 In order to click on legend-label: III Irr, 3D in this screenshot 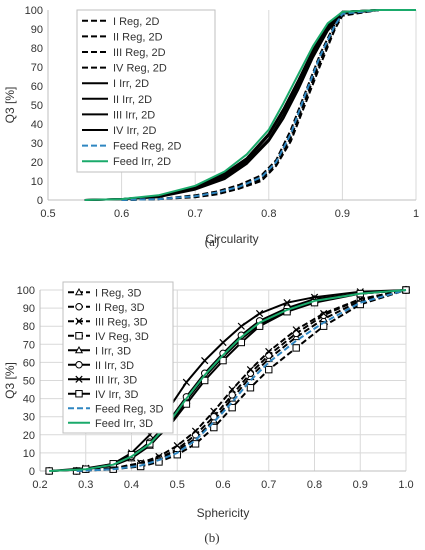, I will do `click(116, 380)`.